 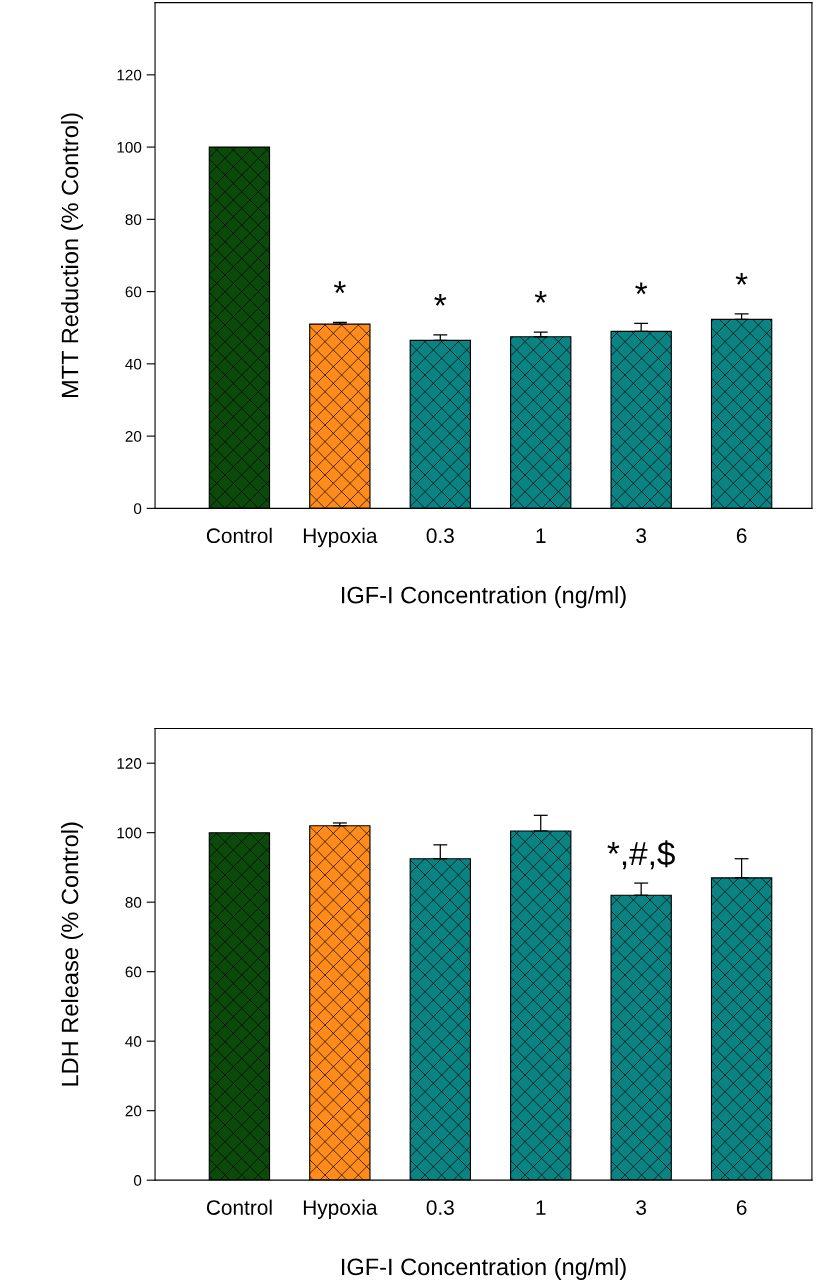 I want to click on y-axis-title: LDH Release (% Control), so click(x=72, y=954).